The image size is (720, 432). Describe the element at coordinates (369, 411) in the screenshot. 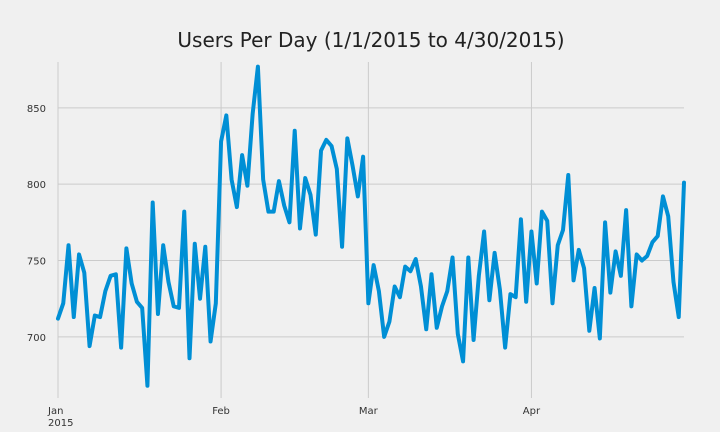

I see `x-tick-label-mar: Mar` at that location.